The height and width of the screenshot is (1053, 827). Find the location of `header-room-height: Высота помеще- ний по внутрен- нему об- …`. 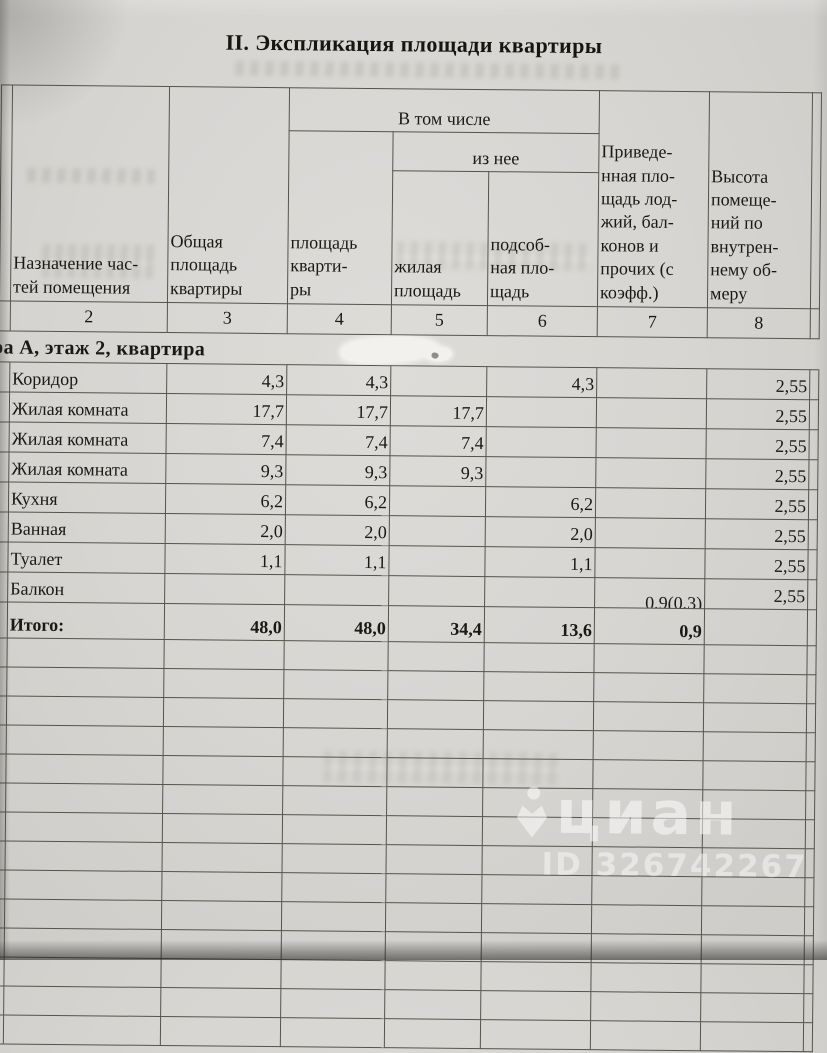

header-room-height: Высота помеще- ний по внутрен- нему об- … is located at coordinates (760, 200).